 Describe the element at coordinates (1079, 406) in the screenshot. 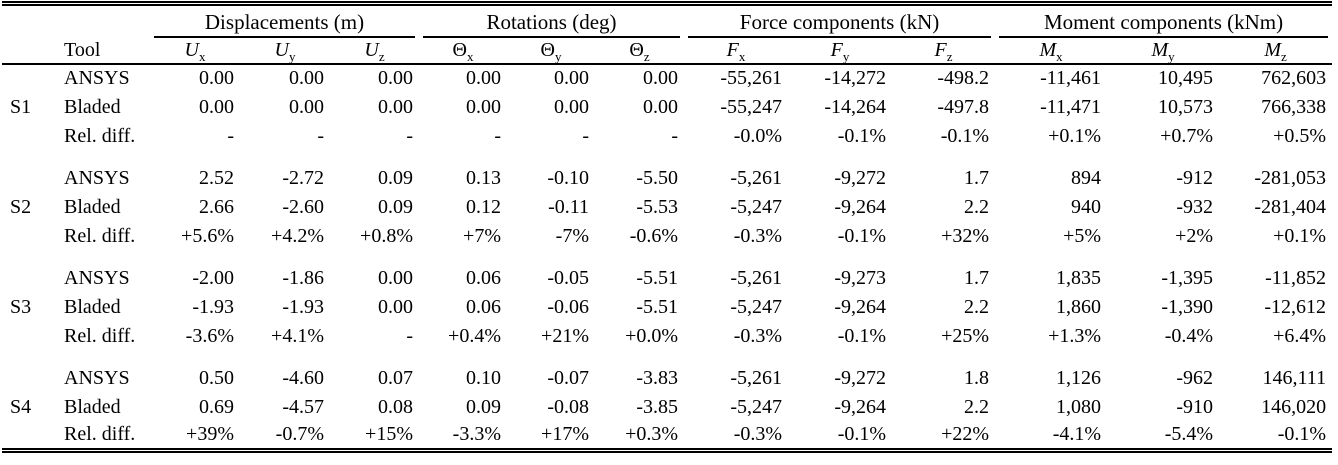

I see `value-cell-mx: 1,080` at that location.